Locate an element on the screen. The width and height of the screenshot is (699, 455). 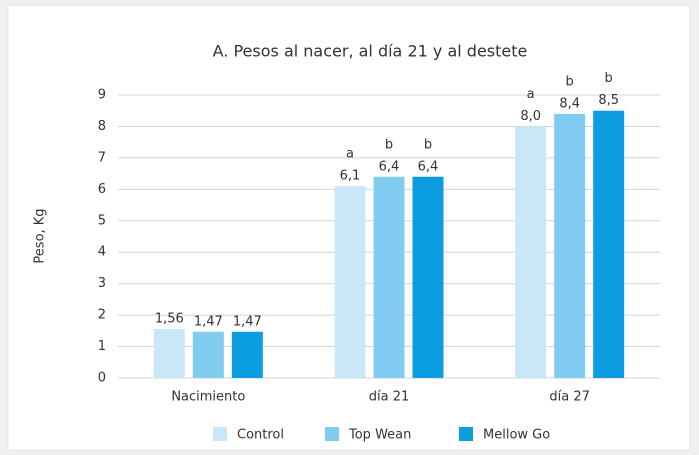
legend-label: Mellow Go is located at coordinates (516, 435).